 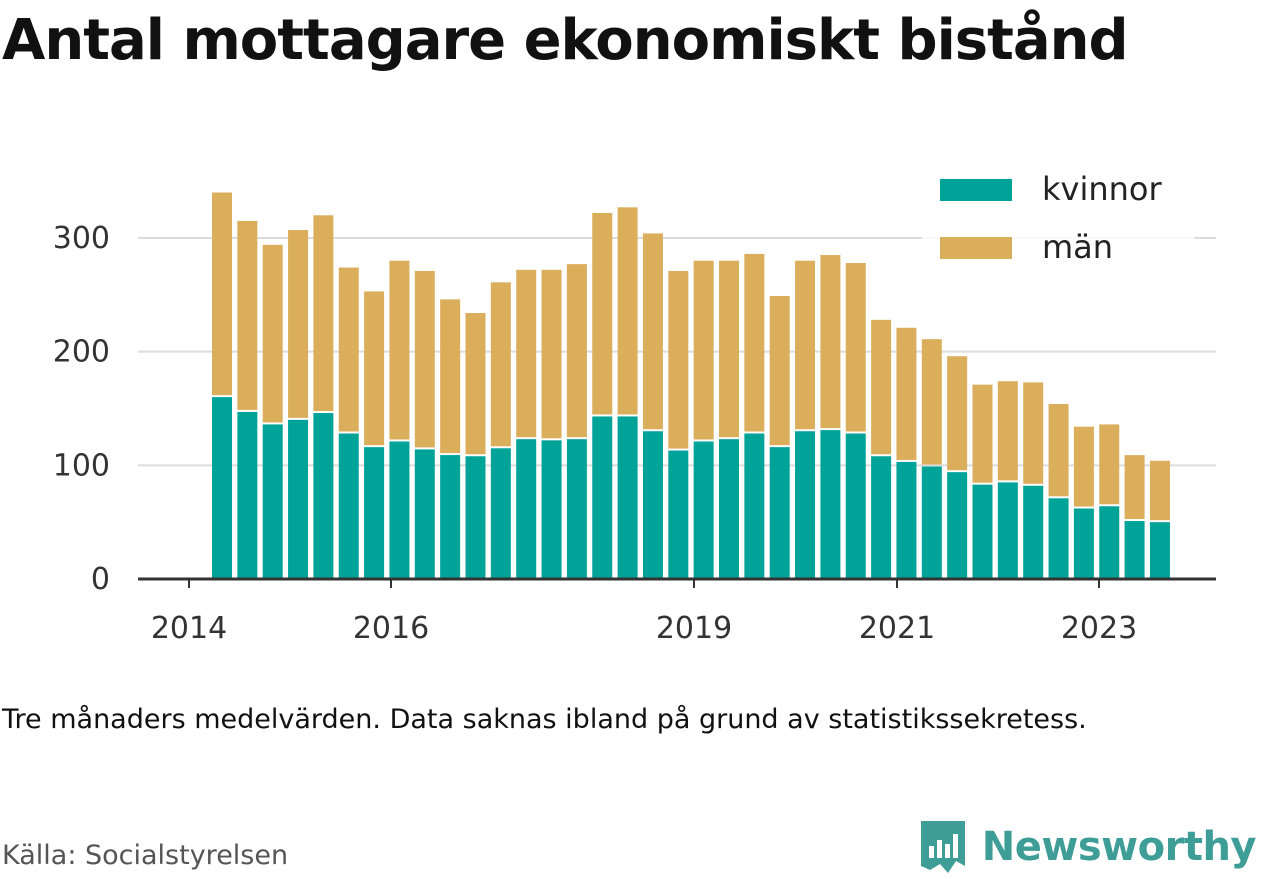 I want to click on brand-logo: Newsworthy, so click(x=1087, y=847).